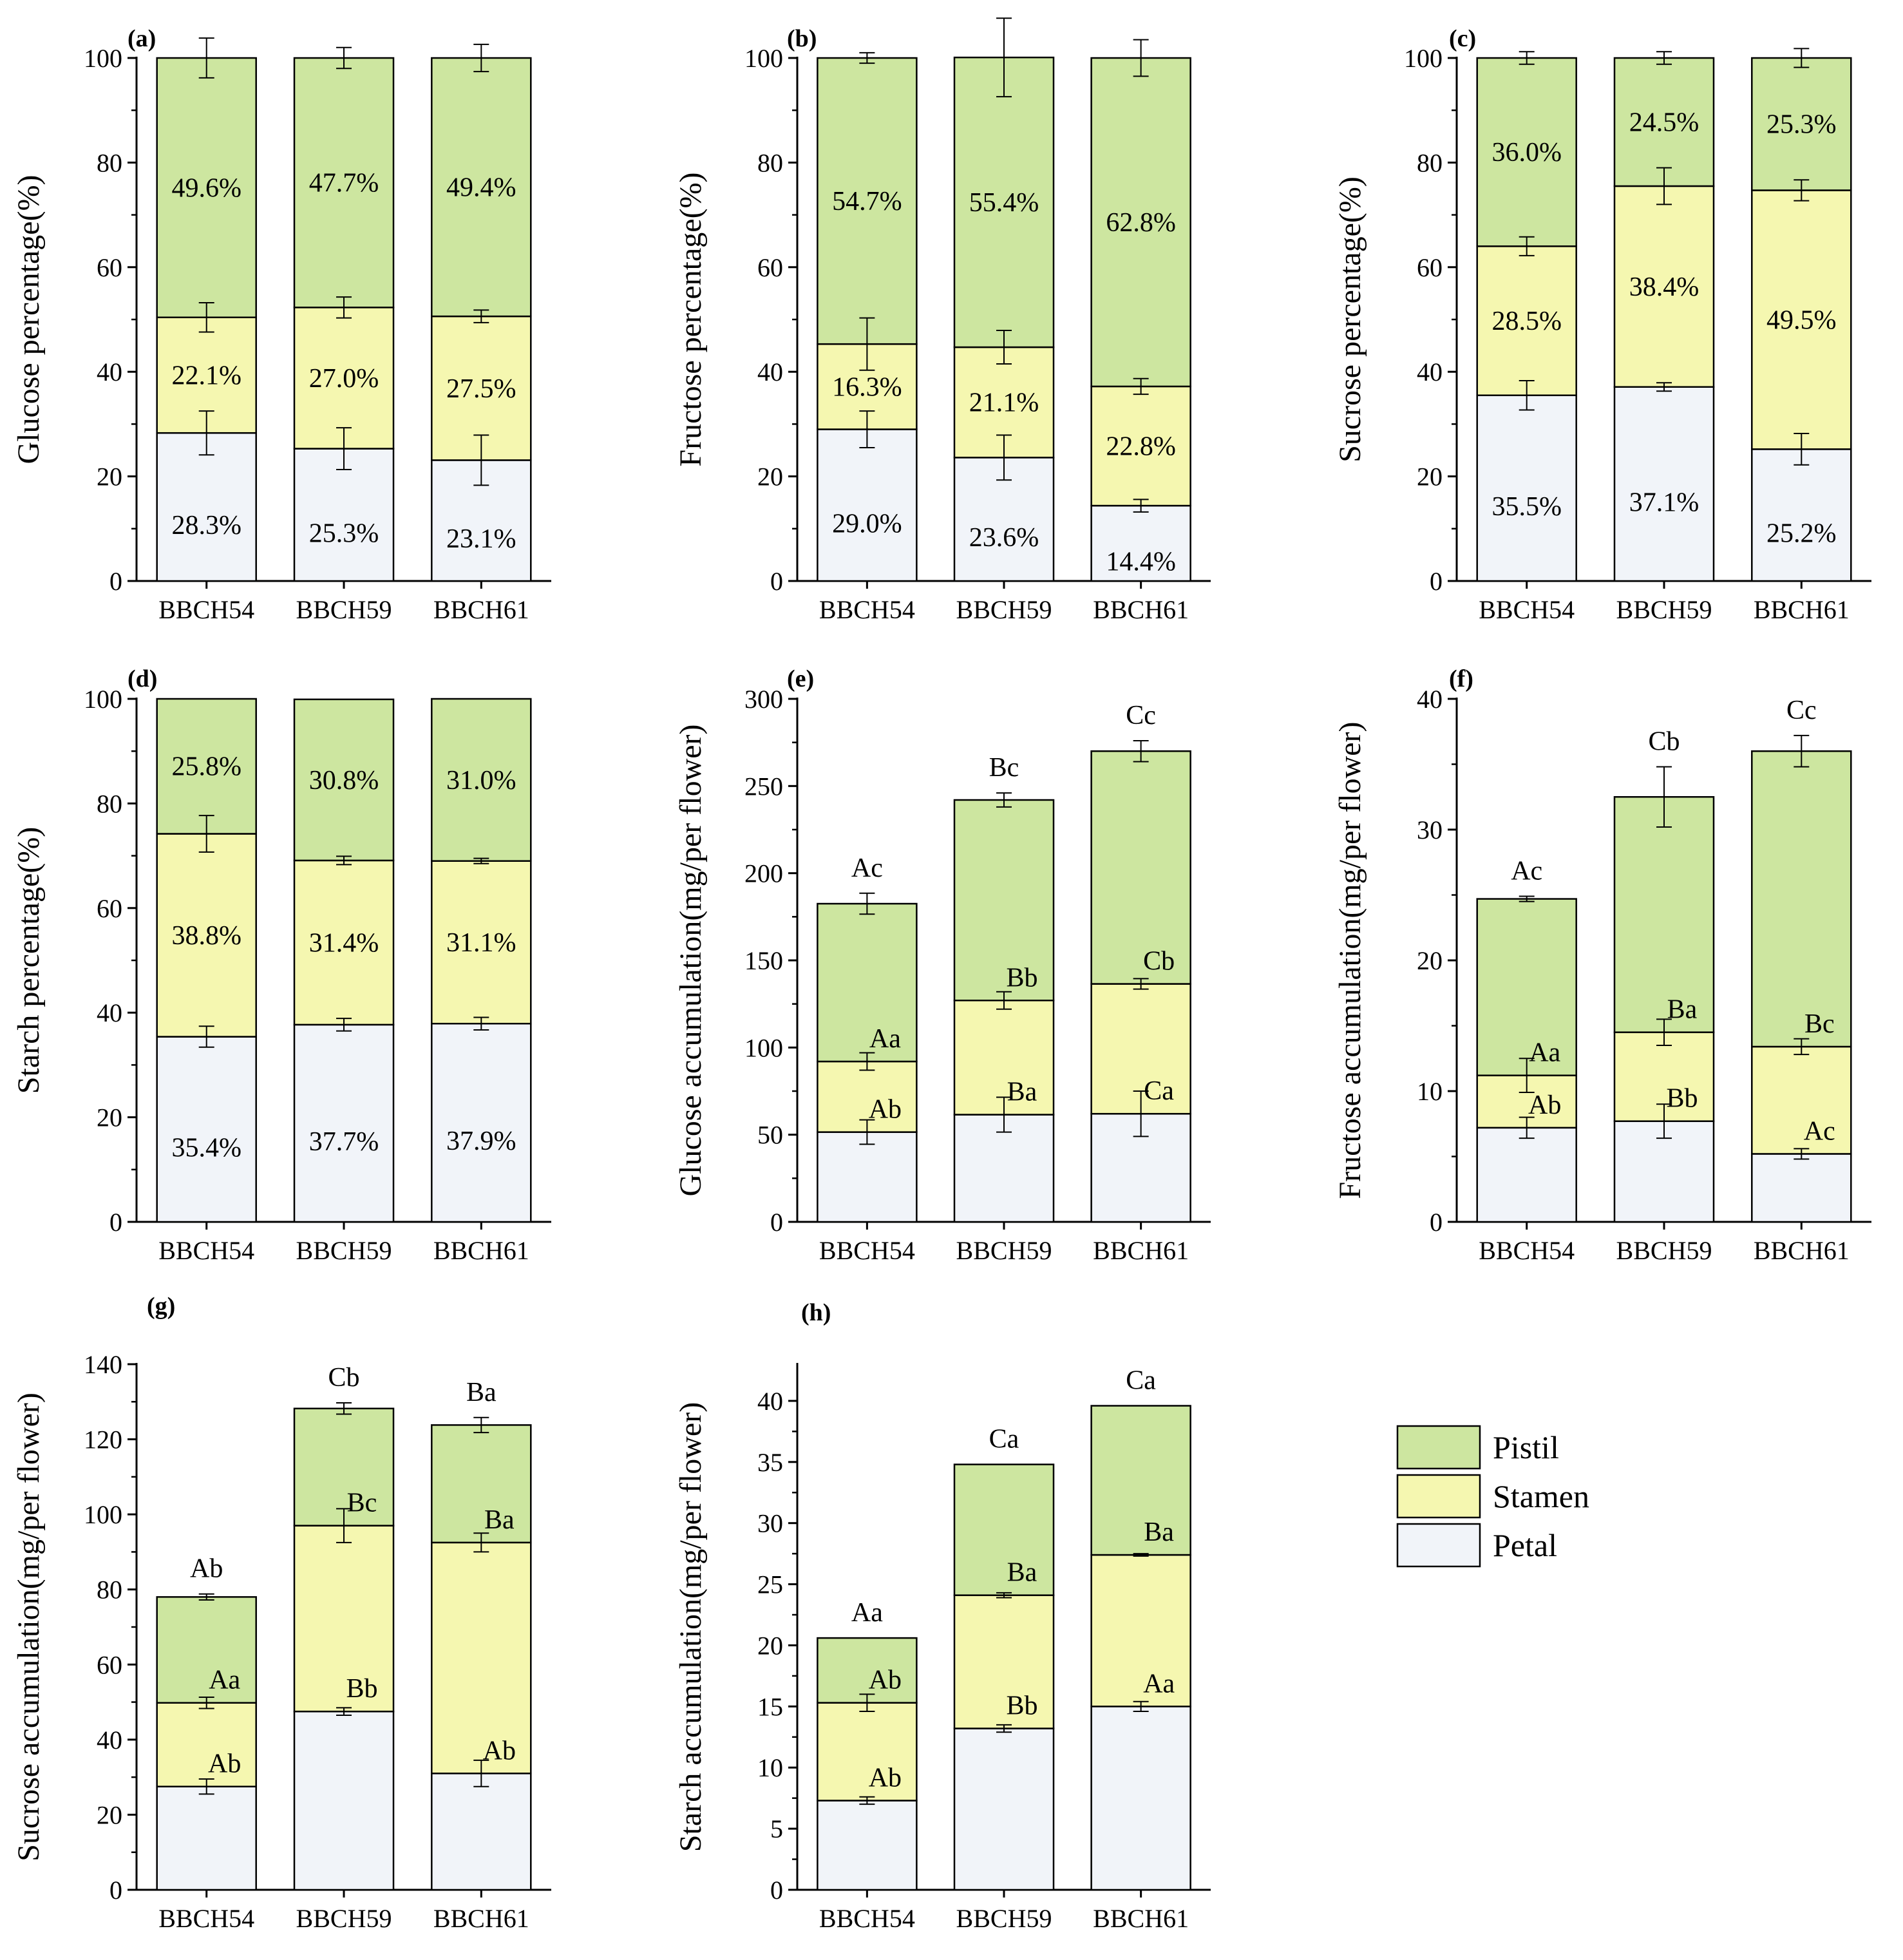 The height and width of the screenshot is (1960, 1903). What do you see at coordinates (1004, 768) in the screenshot?
I see `bar-top-label: Bc` at bounding box center [1004, 768].